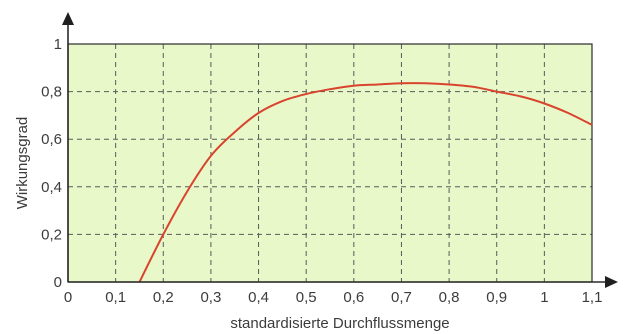 The width and height of the screenshot is (627, 334). What do you see at coordinates (68, 297) in the screenshot?
I see `x-tick-label: 0` at bounding box center [68, 297].